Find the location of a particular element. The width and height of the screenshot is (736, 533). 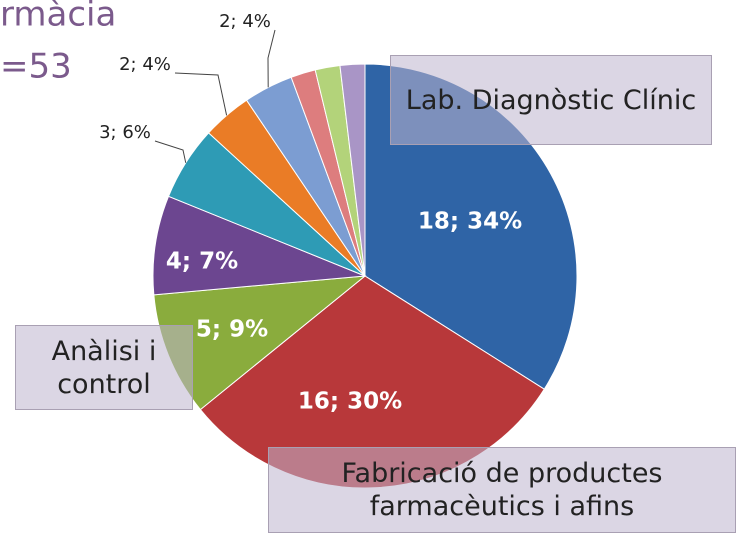

data-label: 18; 34% is located at coordinates (470, 222).